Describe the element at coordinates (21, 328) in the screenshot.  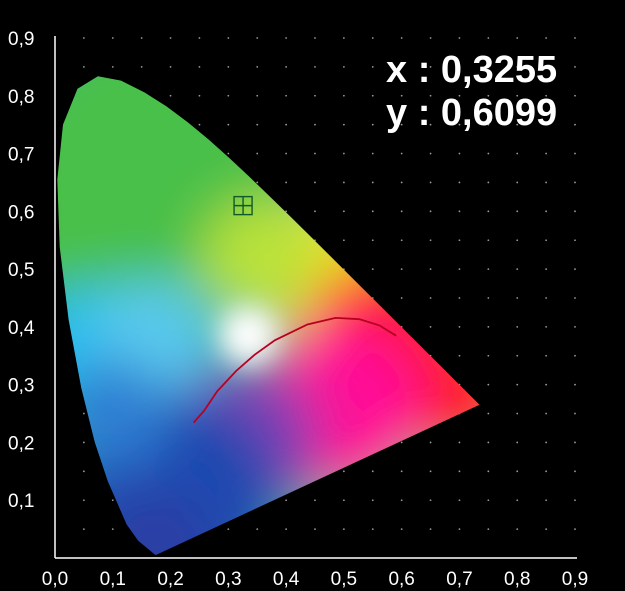
I see `y-tick-label: 0,4` at that location.